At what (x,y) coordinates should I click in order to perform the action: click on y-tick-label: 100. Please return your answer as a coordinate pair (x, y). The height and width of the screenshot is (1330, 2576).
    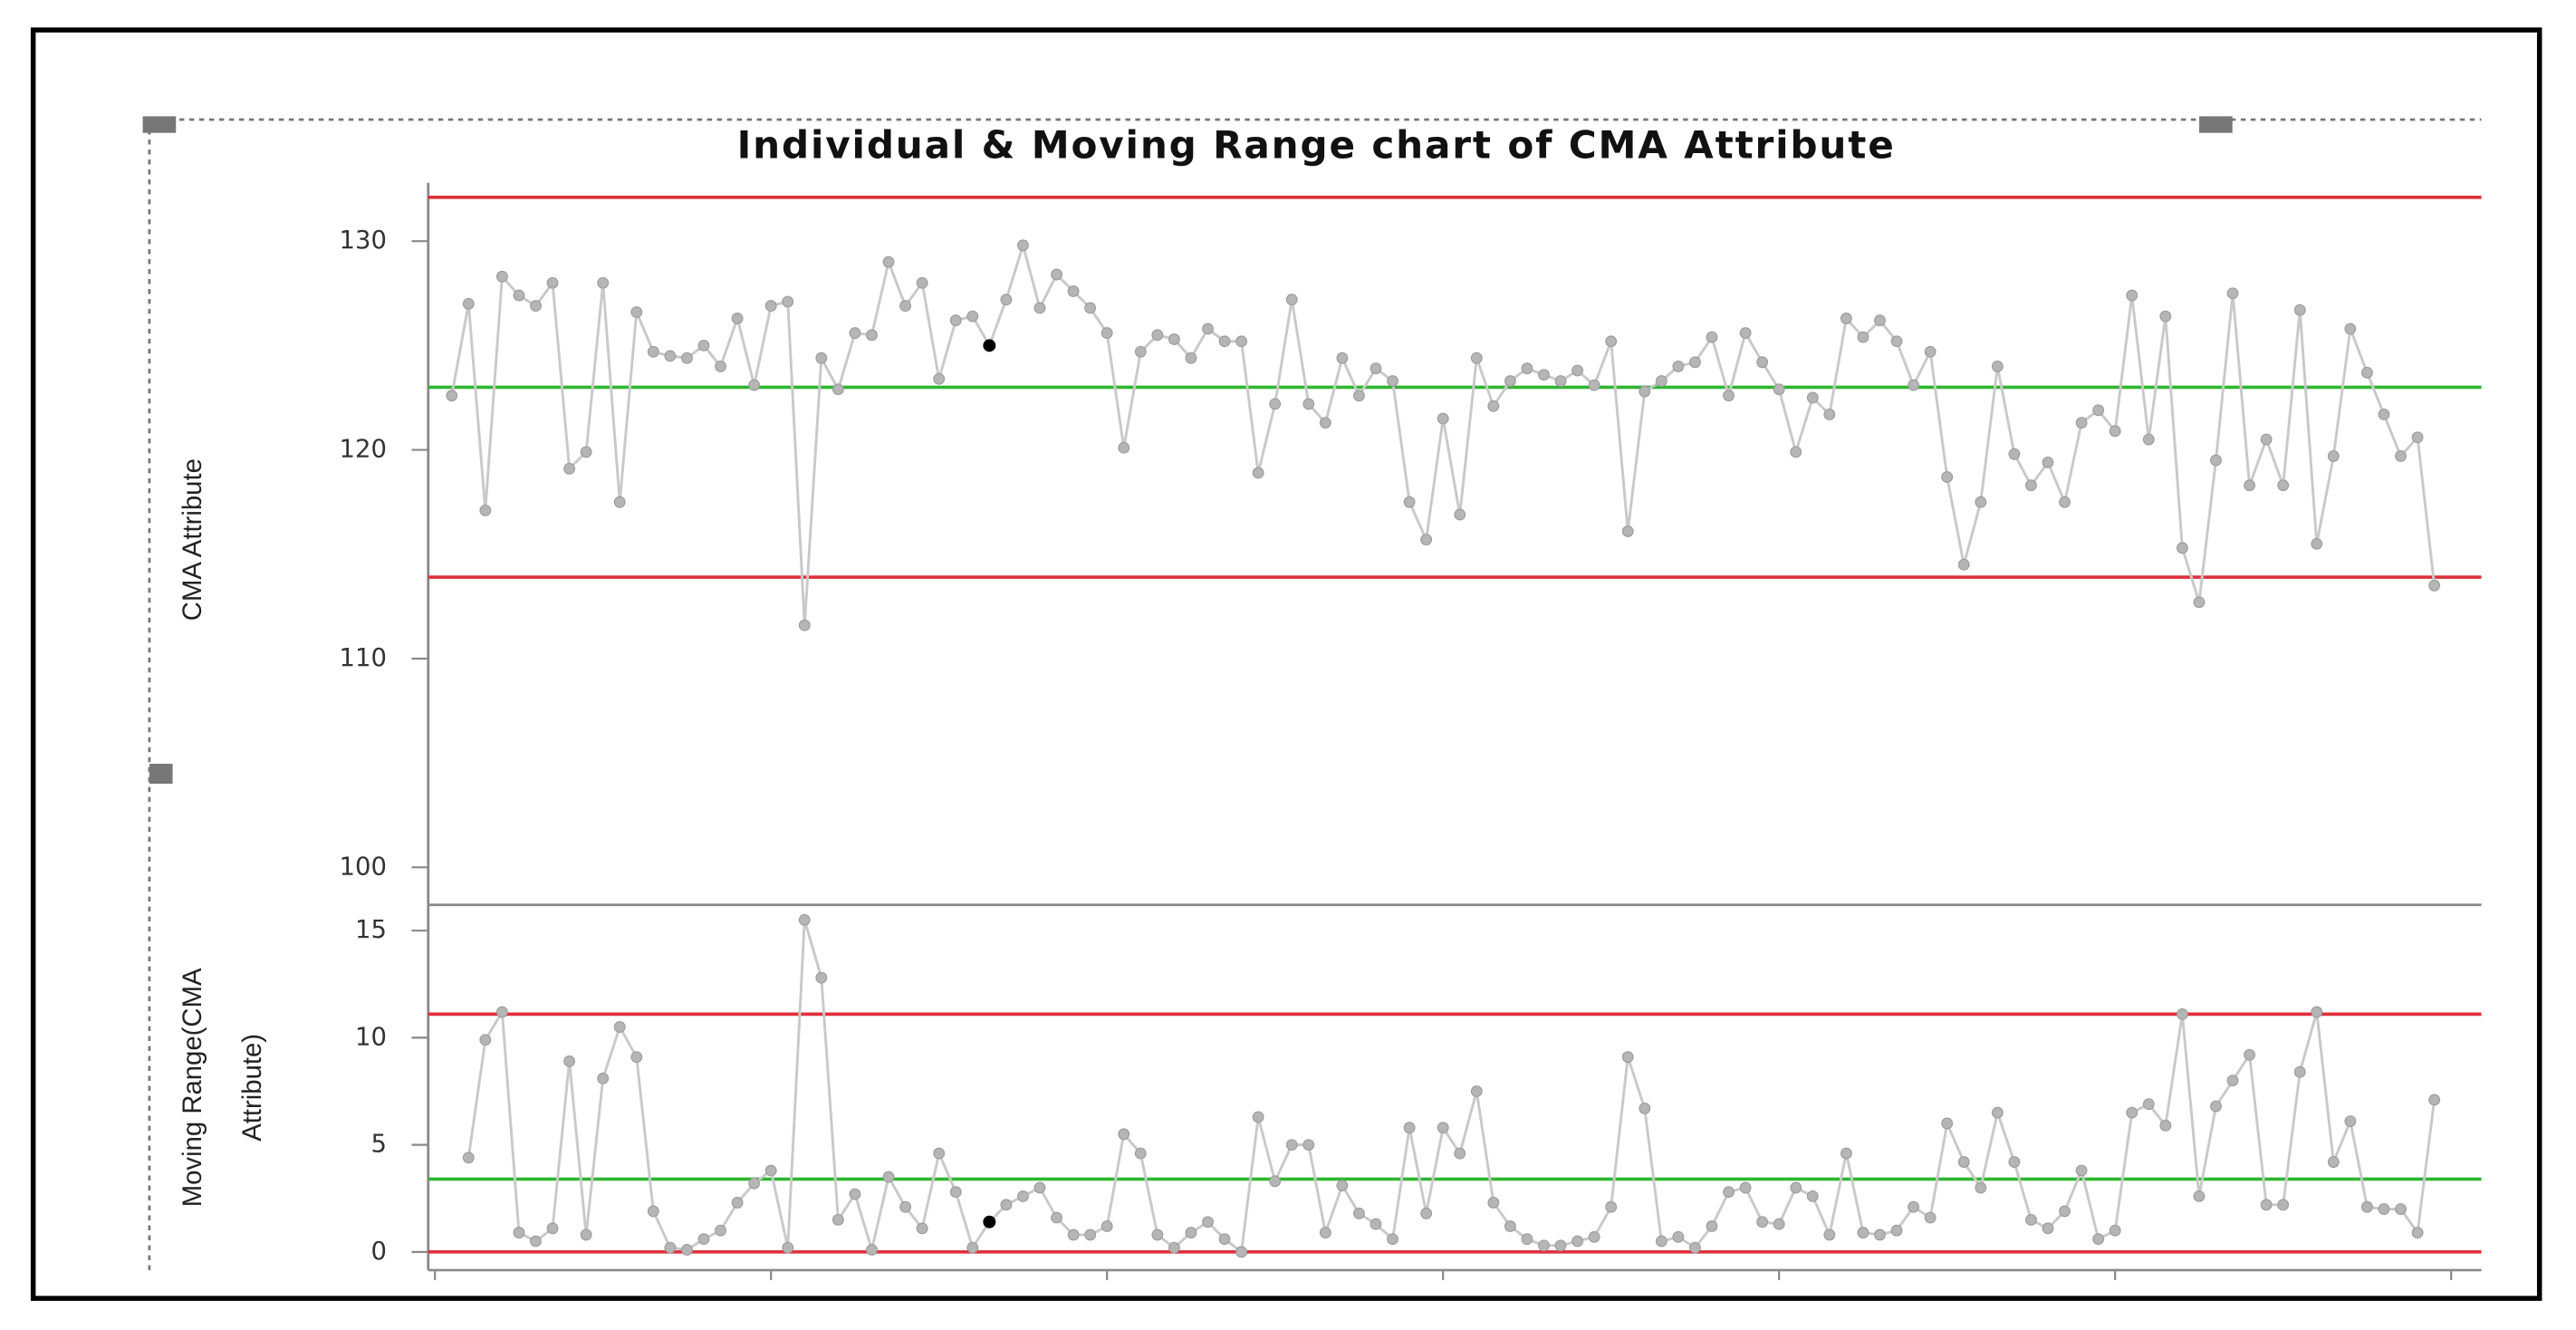
    Looking at the image, I should click on (363, 866).